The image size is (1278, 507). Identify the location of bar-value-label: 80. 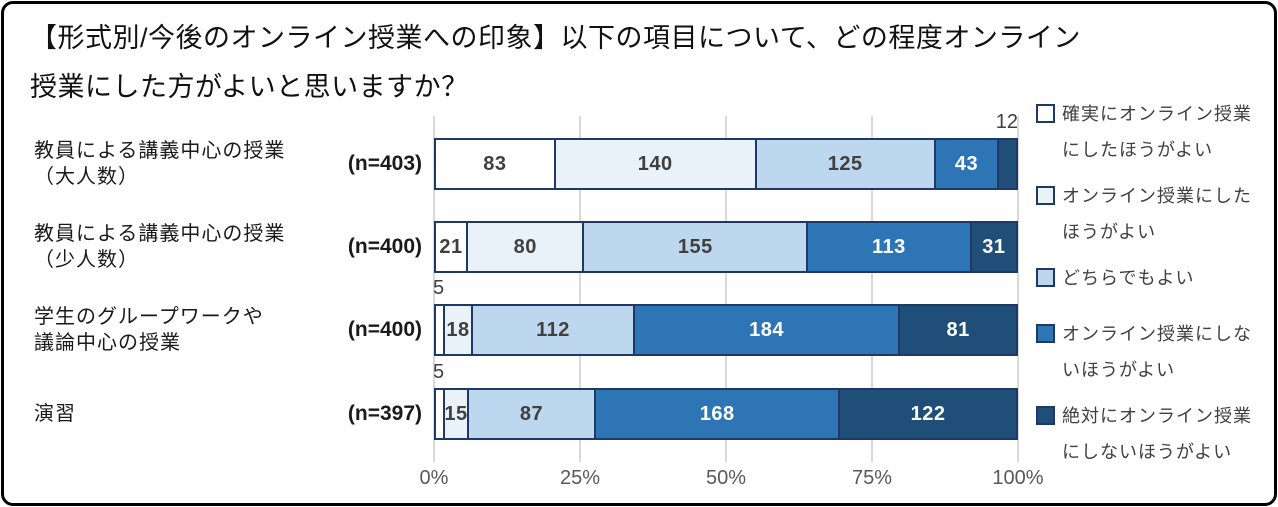
(525, 246).